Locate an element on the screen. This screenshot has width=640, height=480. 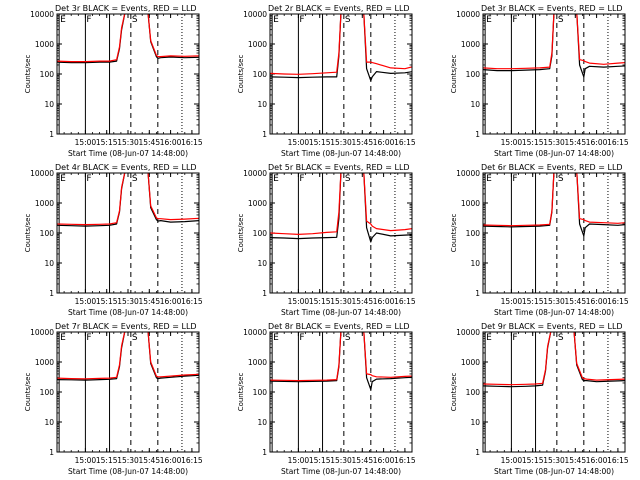
chart-title: Det 5r BLACK = Events, RED = LLD is located at coordinates (339, 167).